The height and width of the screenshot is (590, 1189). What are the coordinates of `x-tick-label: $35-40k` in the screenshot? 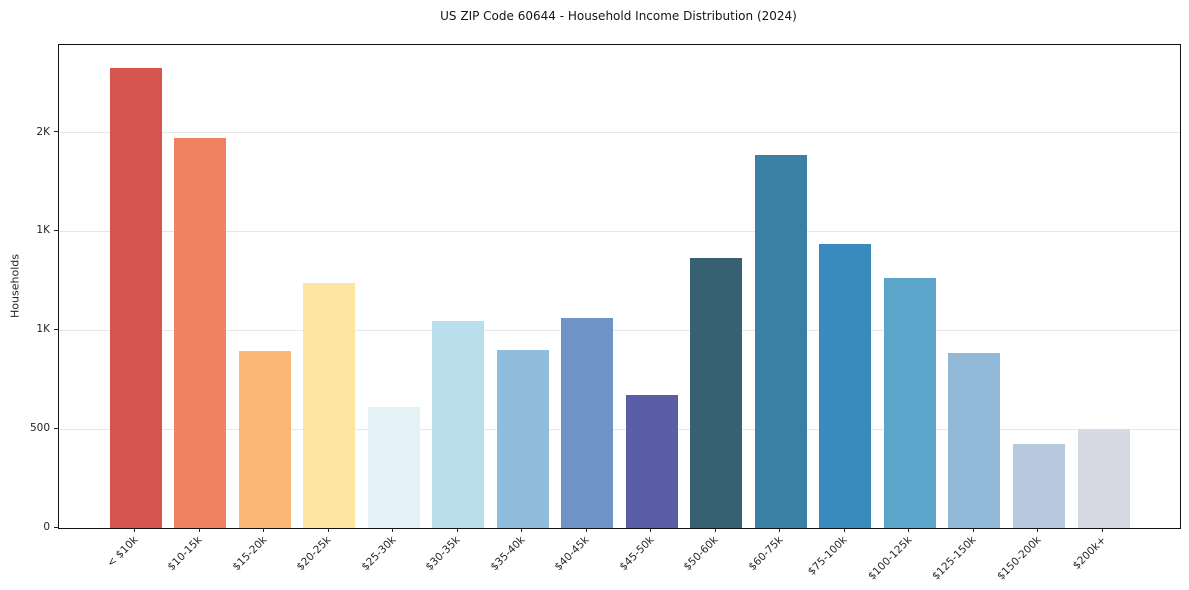 It's located at (508, 554).